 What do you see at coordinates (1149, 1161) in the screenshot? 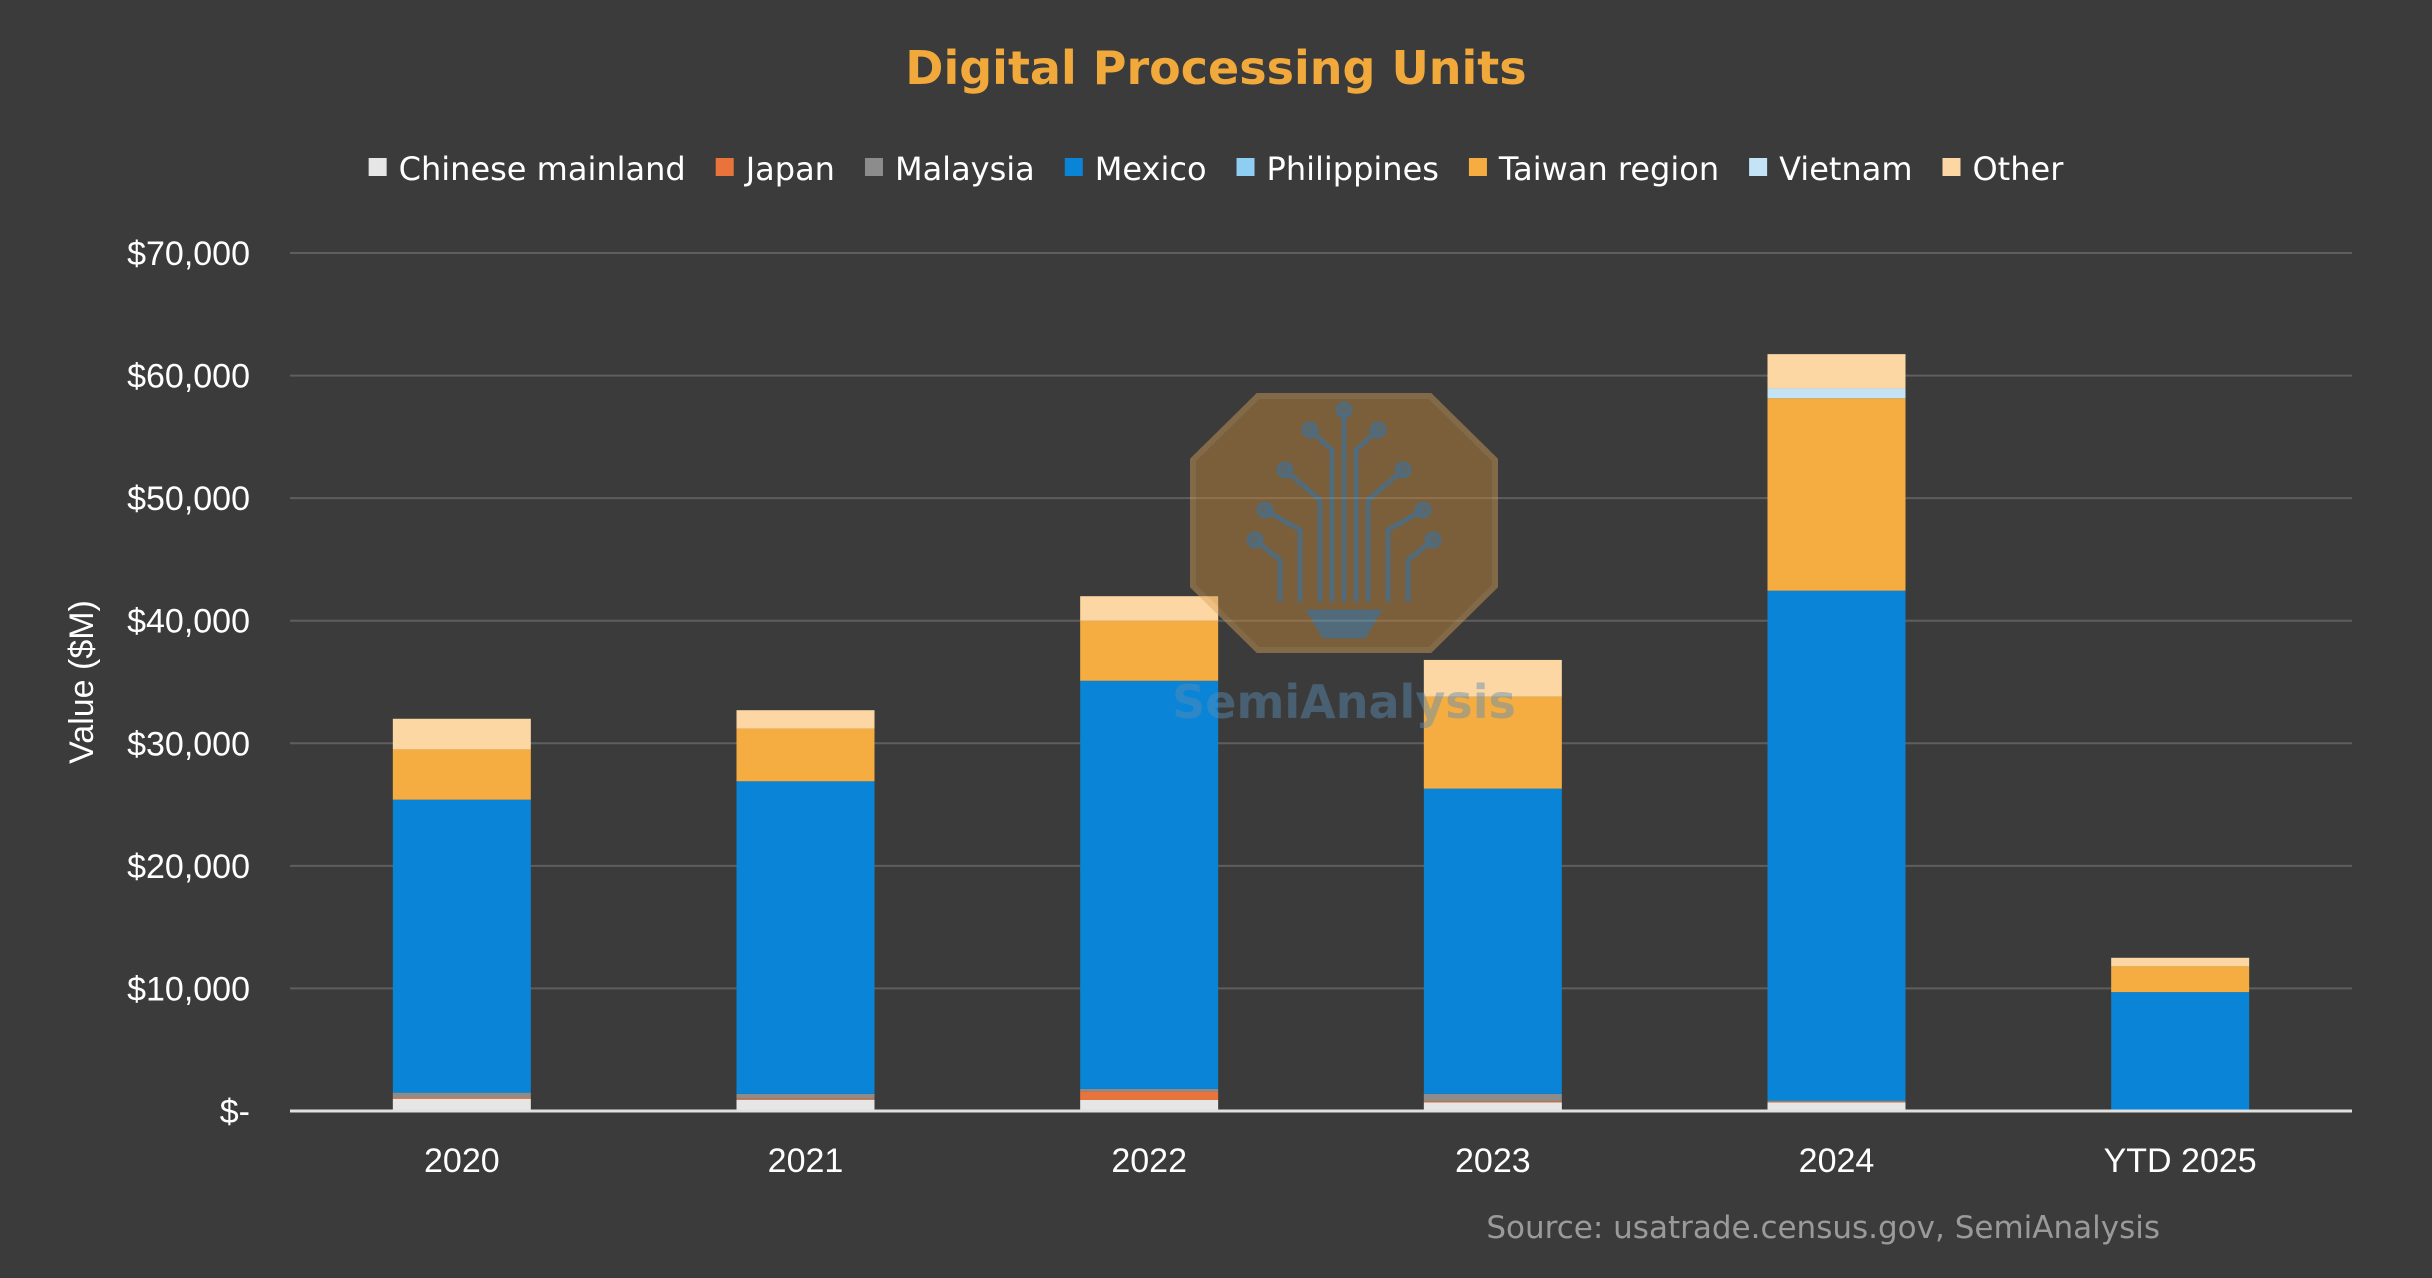
I see `x-tick-label: 2022` at bounding box center [1149, 1161].